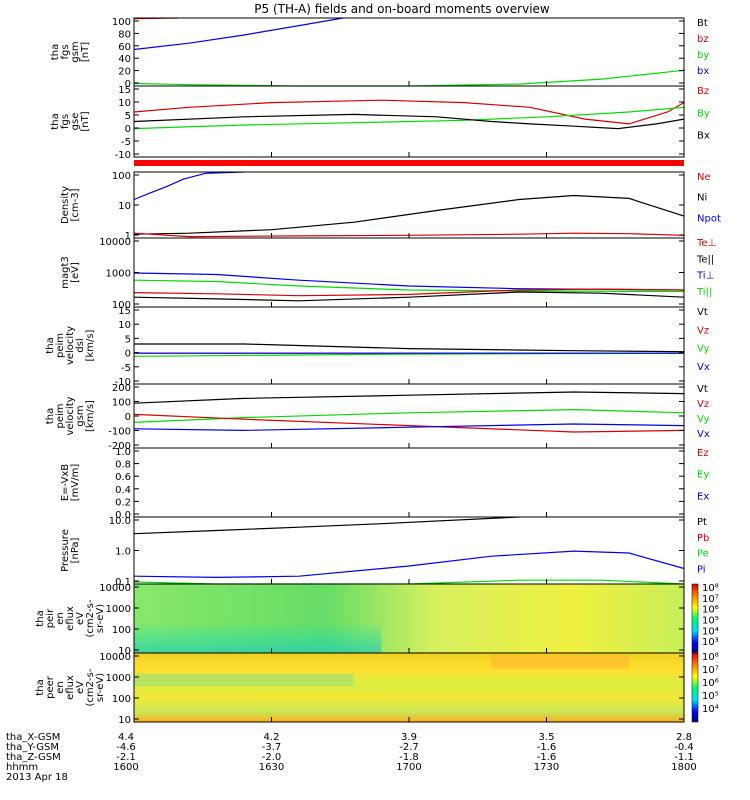  I want to click on y-tick-label: 0.2, so click(123, 502).